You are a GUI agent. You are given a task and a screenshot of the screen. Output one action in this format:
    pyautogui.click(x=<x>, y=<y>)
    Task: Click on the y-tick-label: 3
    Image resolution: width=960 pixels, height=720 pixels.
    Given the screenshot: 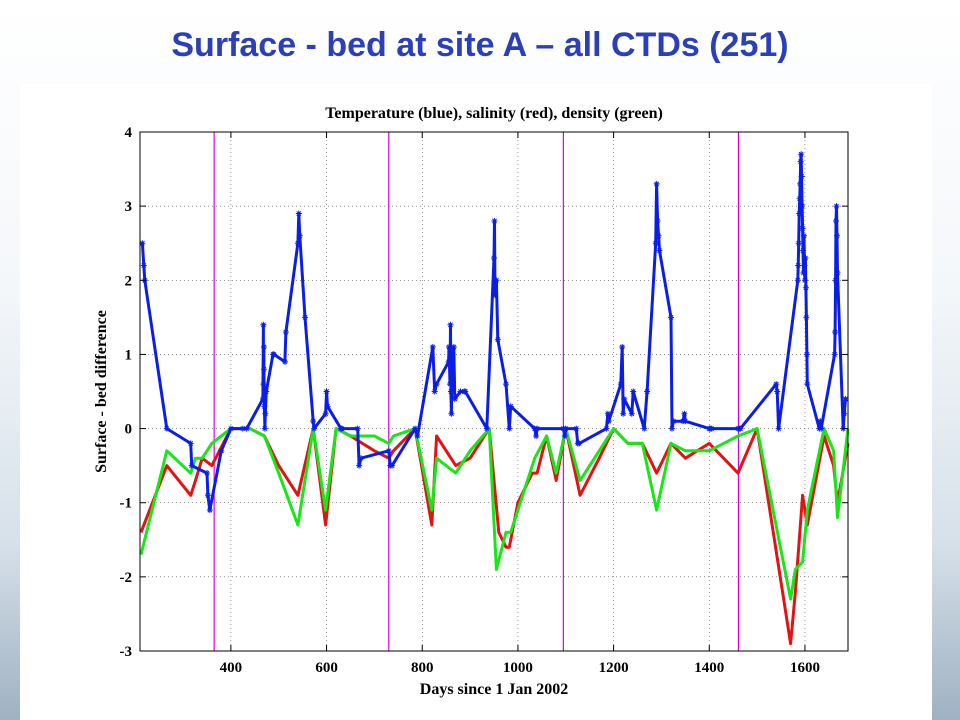 What is the action you would take?
    pyautogui.click(x=129, y=207)
    